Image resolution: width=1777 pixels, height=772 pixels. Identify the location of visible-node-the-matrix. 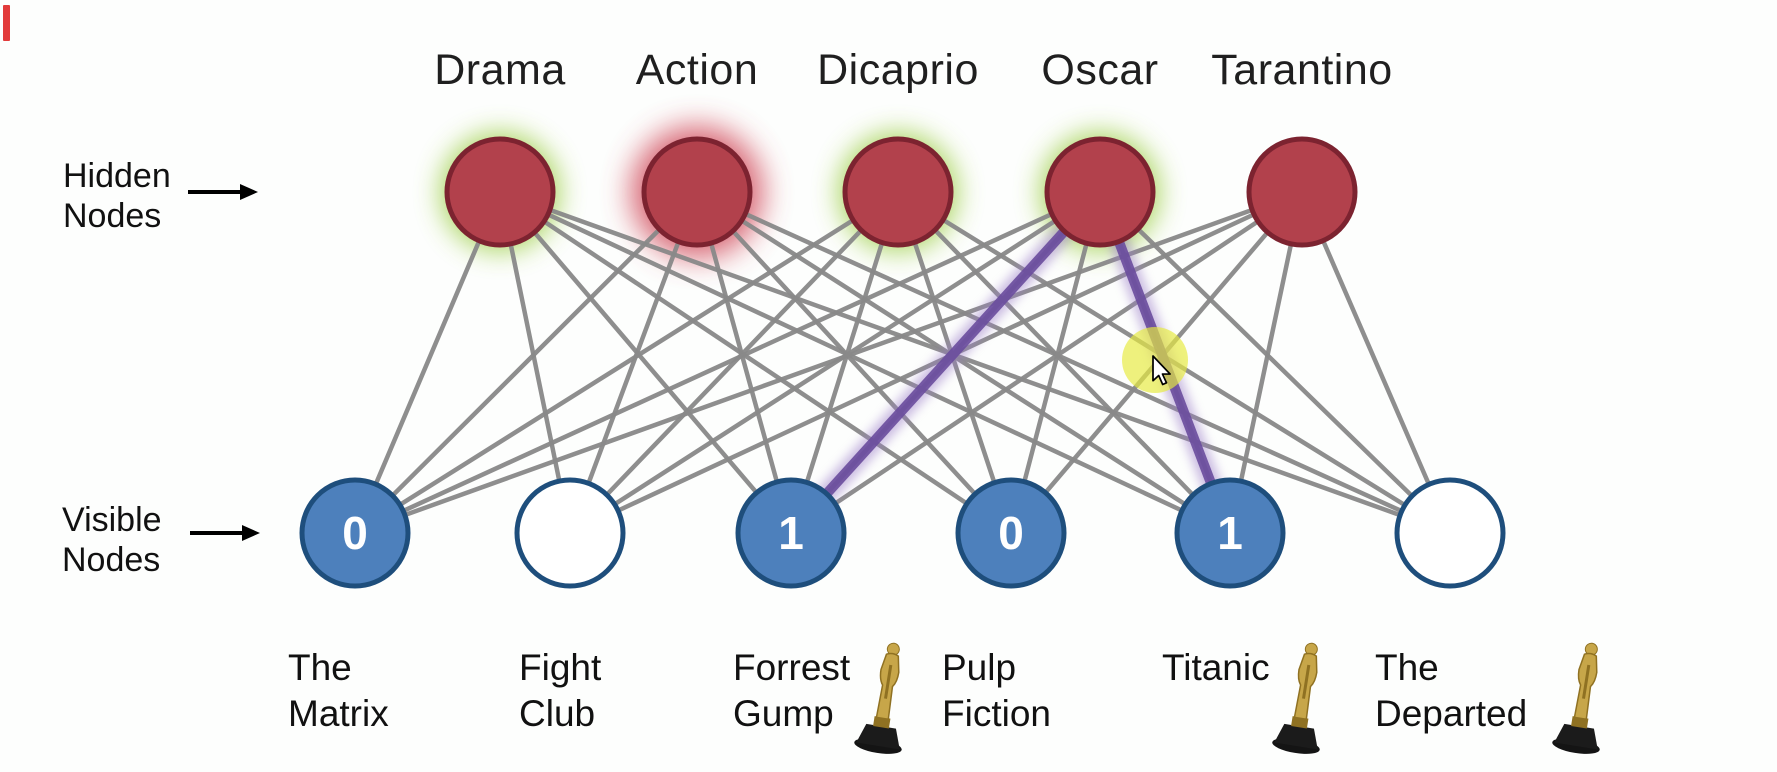
(355, 533).